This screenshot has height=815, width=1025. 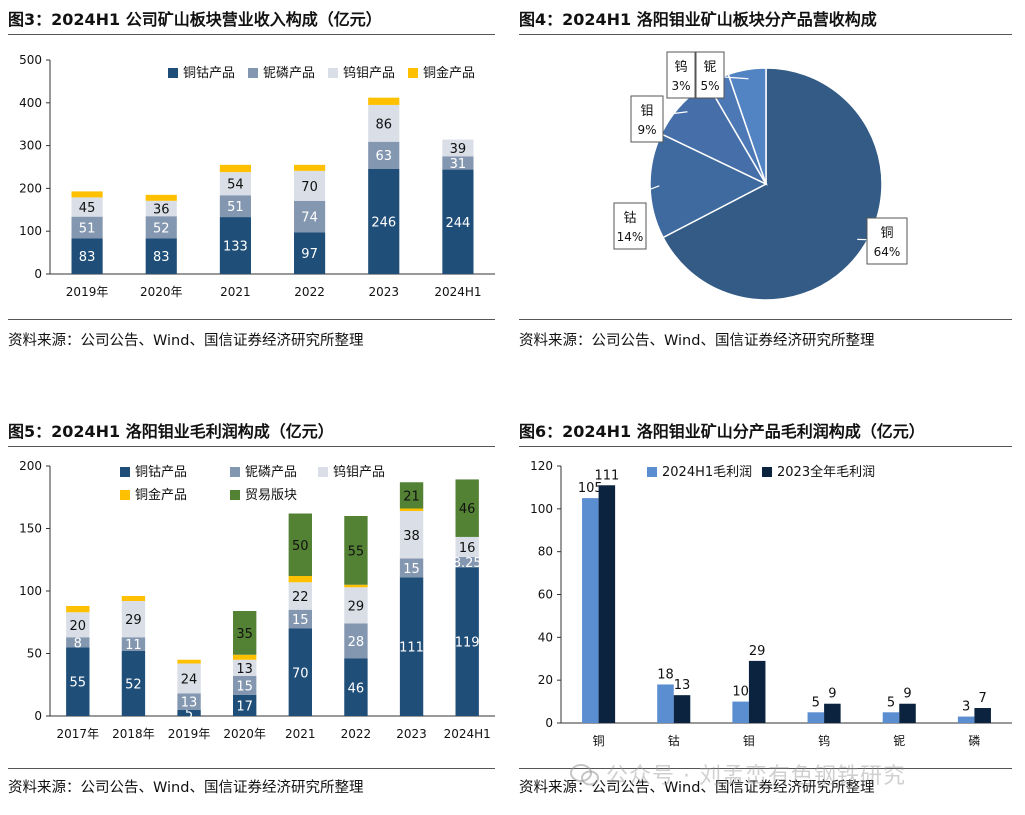 What do you see at coordinates (756, 776) in the screenshot?
I see `watermark-text: 公众号 · 刘孟峦有色钢铁研究` at bounding box center [756, 776].